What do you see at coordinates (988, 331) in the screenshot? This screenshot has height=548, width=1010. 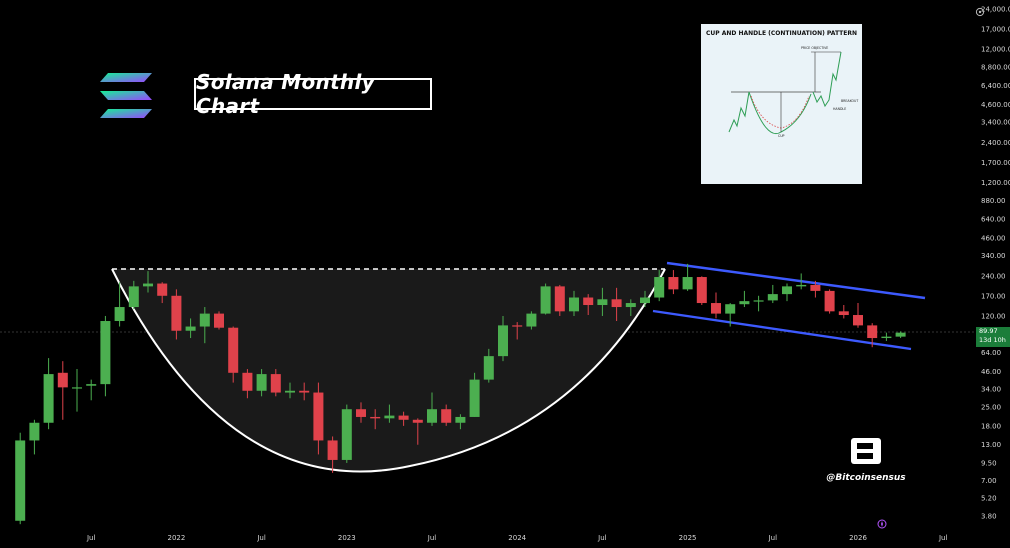 I see `current-price-value: 89.97` at bounding box center [988, 331].